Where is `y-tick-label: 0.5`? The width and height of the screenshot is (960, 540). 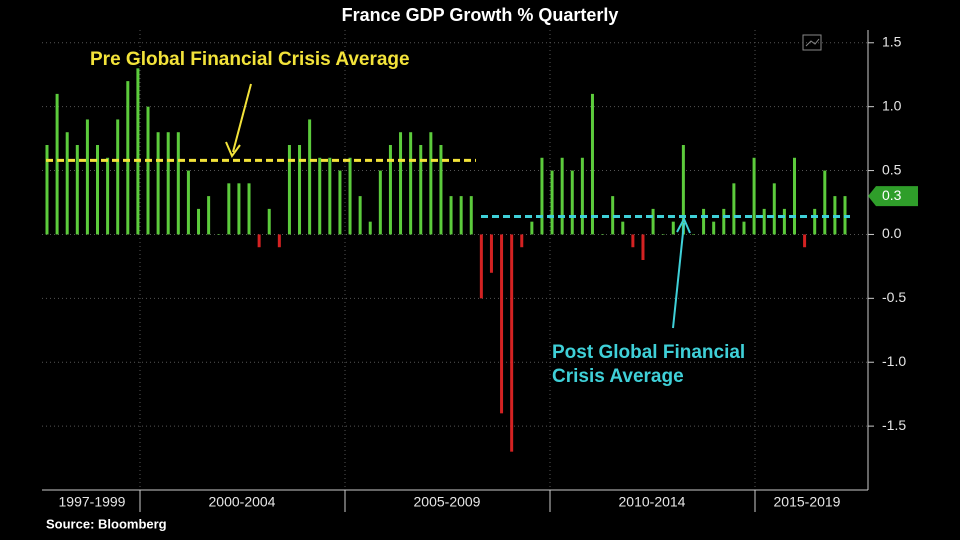
y-tick-label: 0.5 is located at coordinates (892, 169).